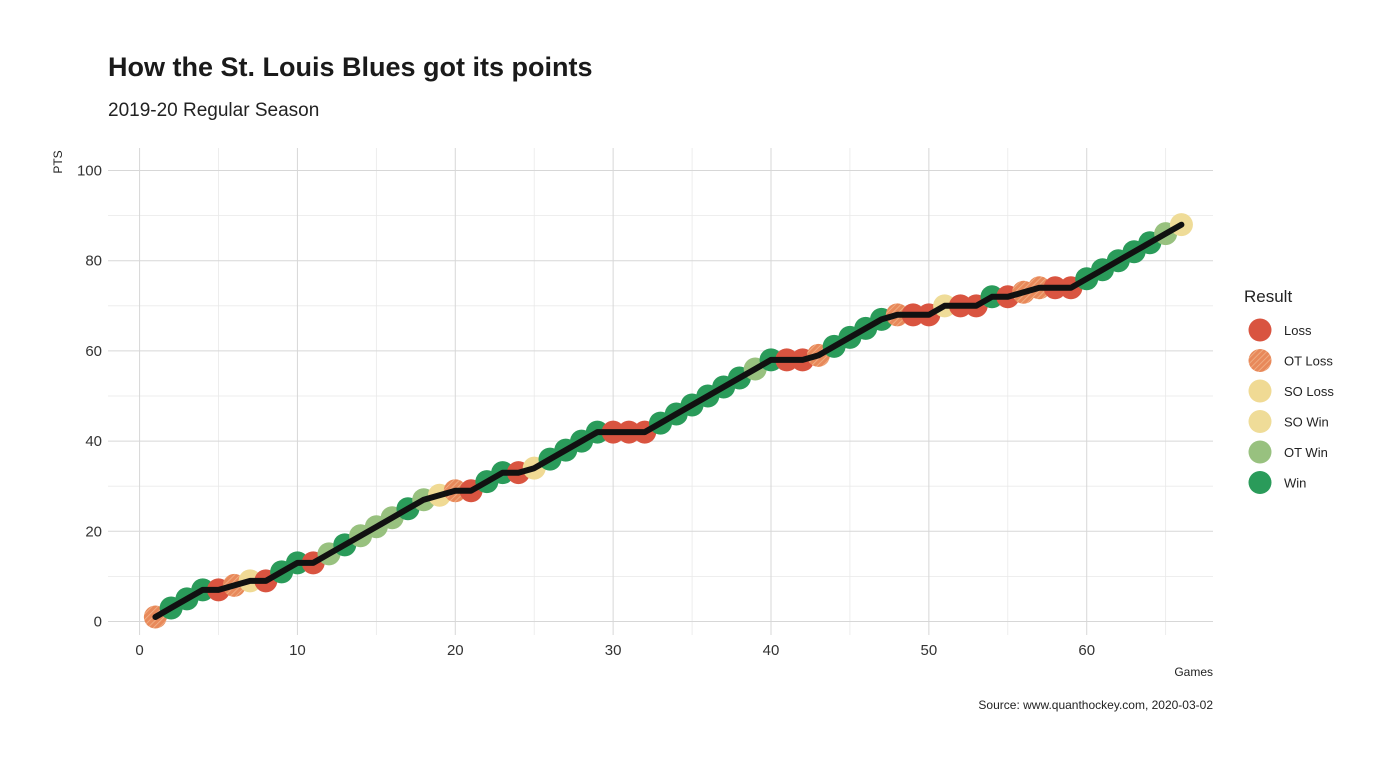 Image resolution: width=1400 pixels, height=764 pixels. What do you see at coordinates (350, 67) in the screenshot?
I see `chart-title: How the St. Louis Blues got its points` at bounding box center [350, 67].